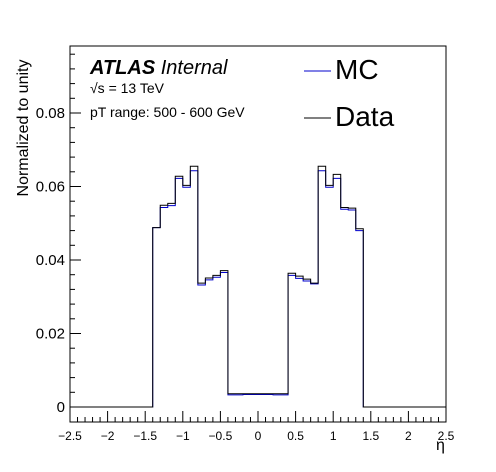 This screenshot has width=496, height=472. Describe the element at coordinates (256, 427) in the screenshot. I see `x-axis: −2.5 −2 −1.5 −1 −0.5 0 0.5 1 1.5 2 2.5` at that location.